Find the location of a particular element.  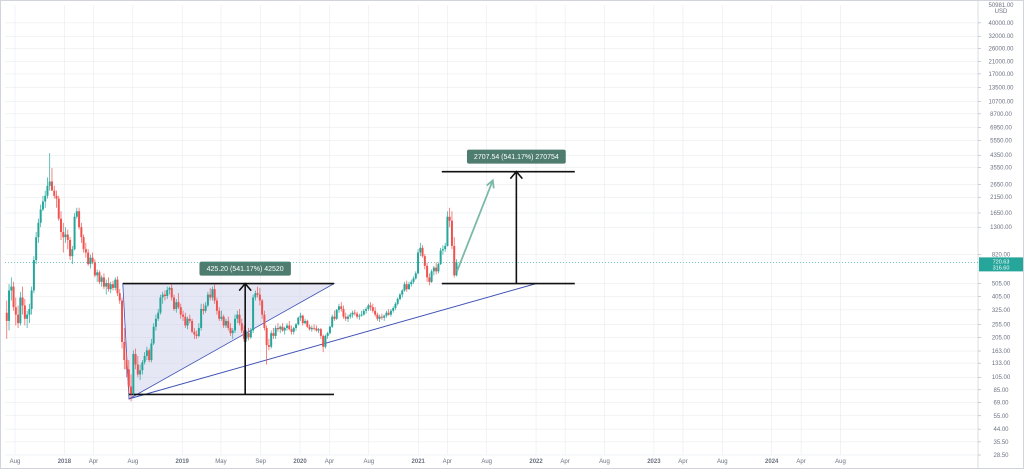

projection-arrow-line is located at coordinates (475, 226).